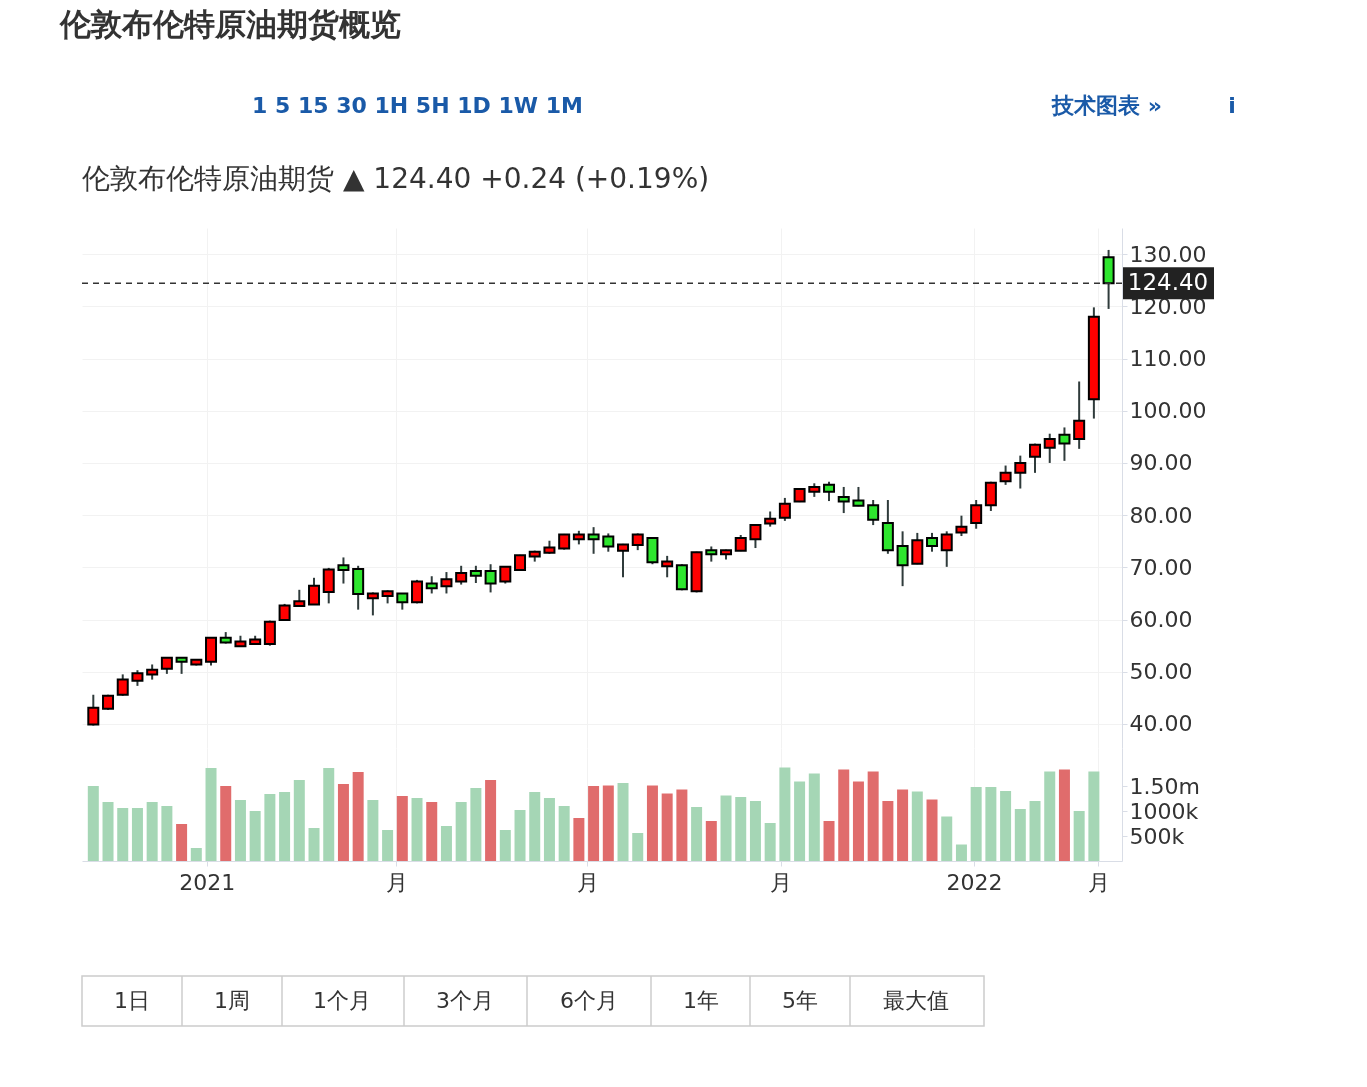 Image resolution: width=1367 pixels, height=1087 pixels. Describe the element at coordinates (916, 1000) in the screenshot. I see `text: 最大值` at that location.